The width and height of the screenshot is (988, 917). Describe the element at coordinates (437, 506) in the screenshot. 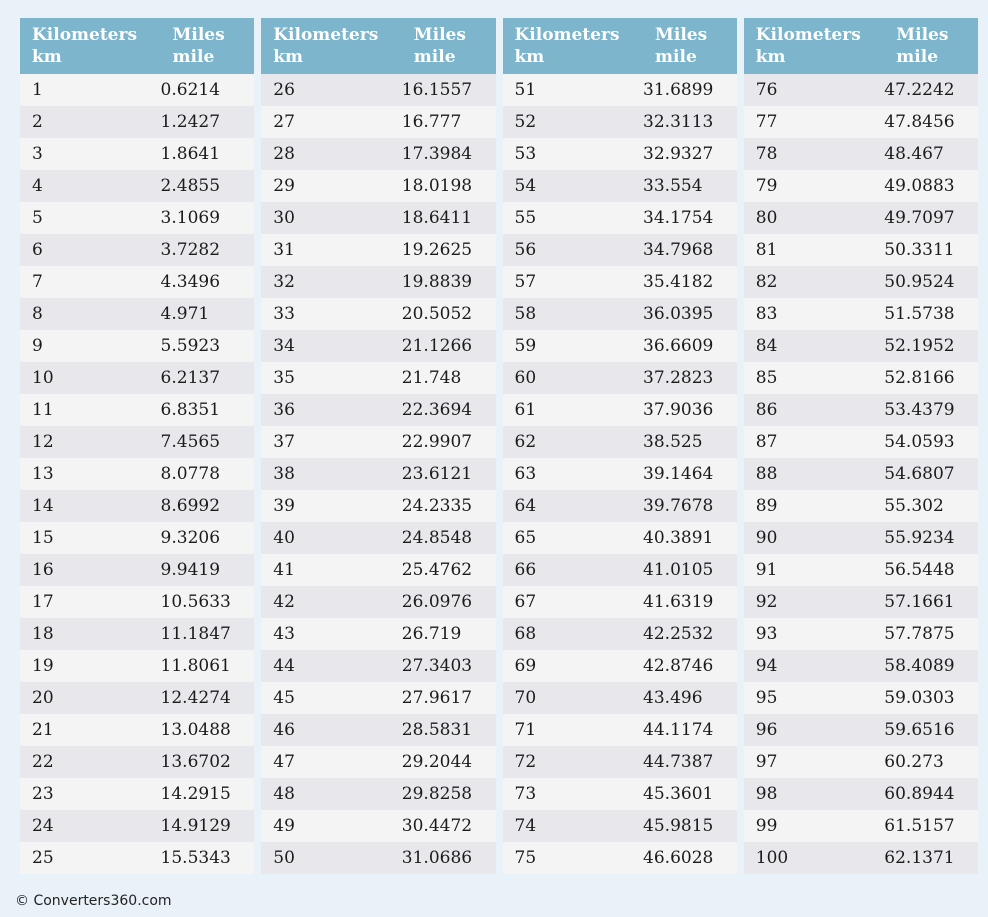

I see `mile-value: 24.2335` at that location.